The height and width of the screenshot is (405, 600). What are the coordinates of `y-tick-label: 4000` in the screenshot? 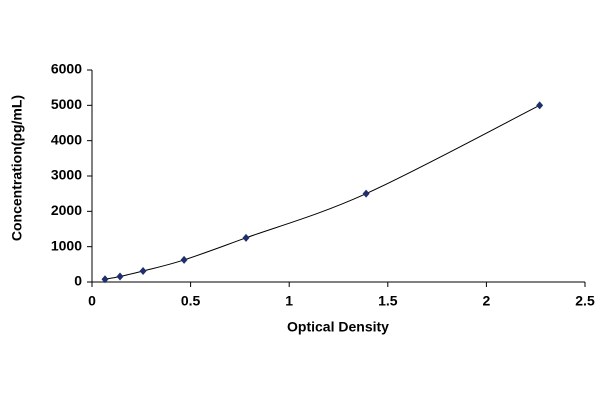 It's located at (66, 139).